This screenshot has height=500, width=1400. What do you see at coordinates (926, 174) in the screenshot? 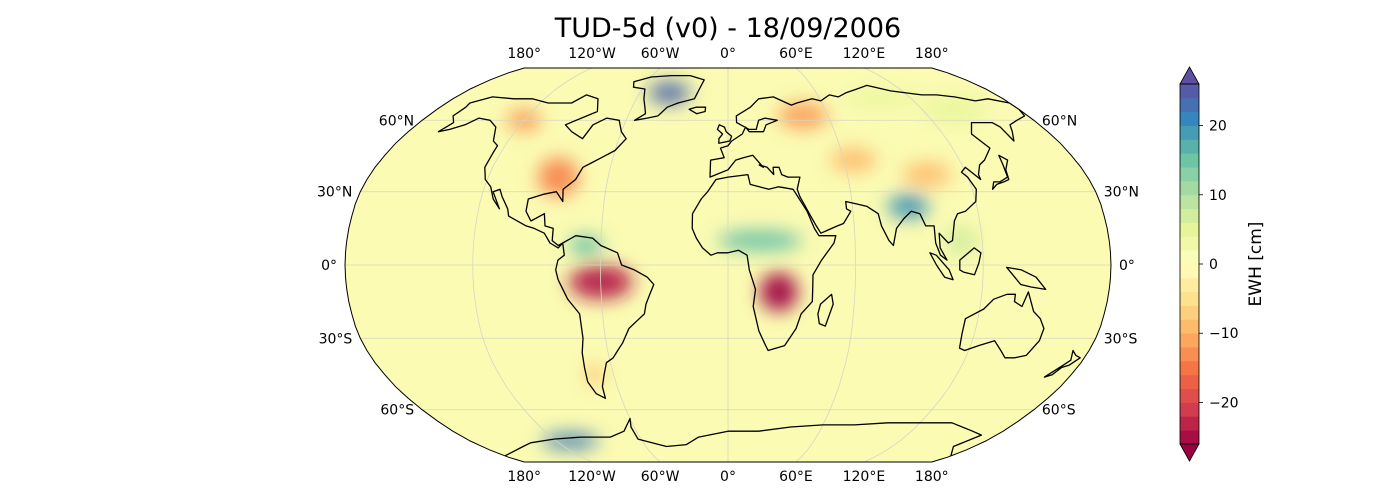
I see `anomaly-tibet-china` at bounding box center [926, 174].